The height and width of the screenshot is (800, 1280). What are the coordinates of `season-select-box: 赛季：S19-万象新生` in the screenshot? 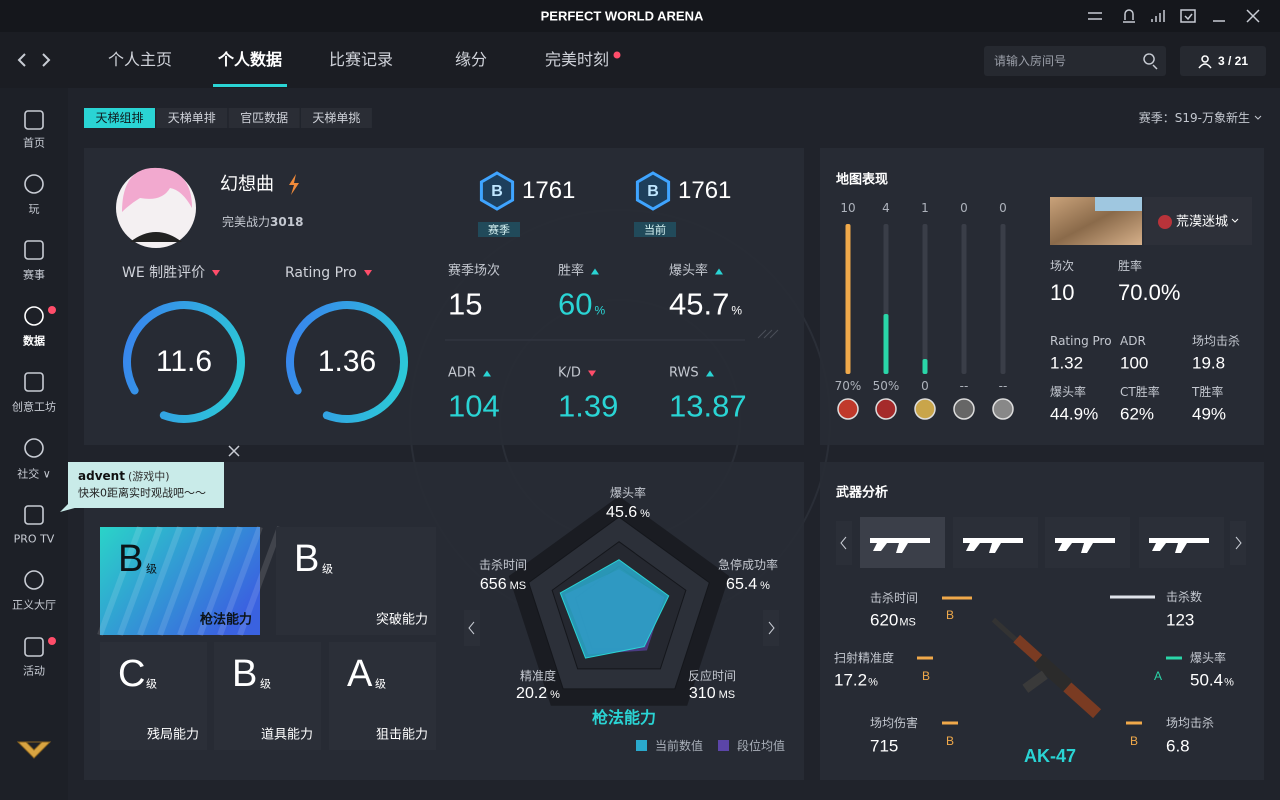 It's located at (1194, 118).